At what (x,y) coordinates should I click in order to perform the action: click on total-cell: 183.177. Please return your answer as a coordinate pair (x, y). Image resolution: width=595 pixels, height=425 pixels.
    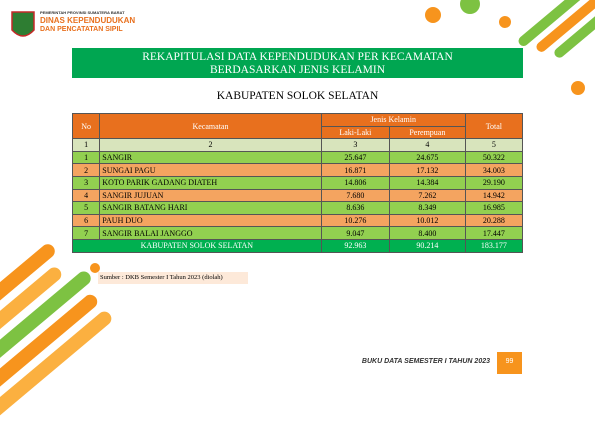
    Looking at the image, I should click on (494, 245).